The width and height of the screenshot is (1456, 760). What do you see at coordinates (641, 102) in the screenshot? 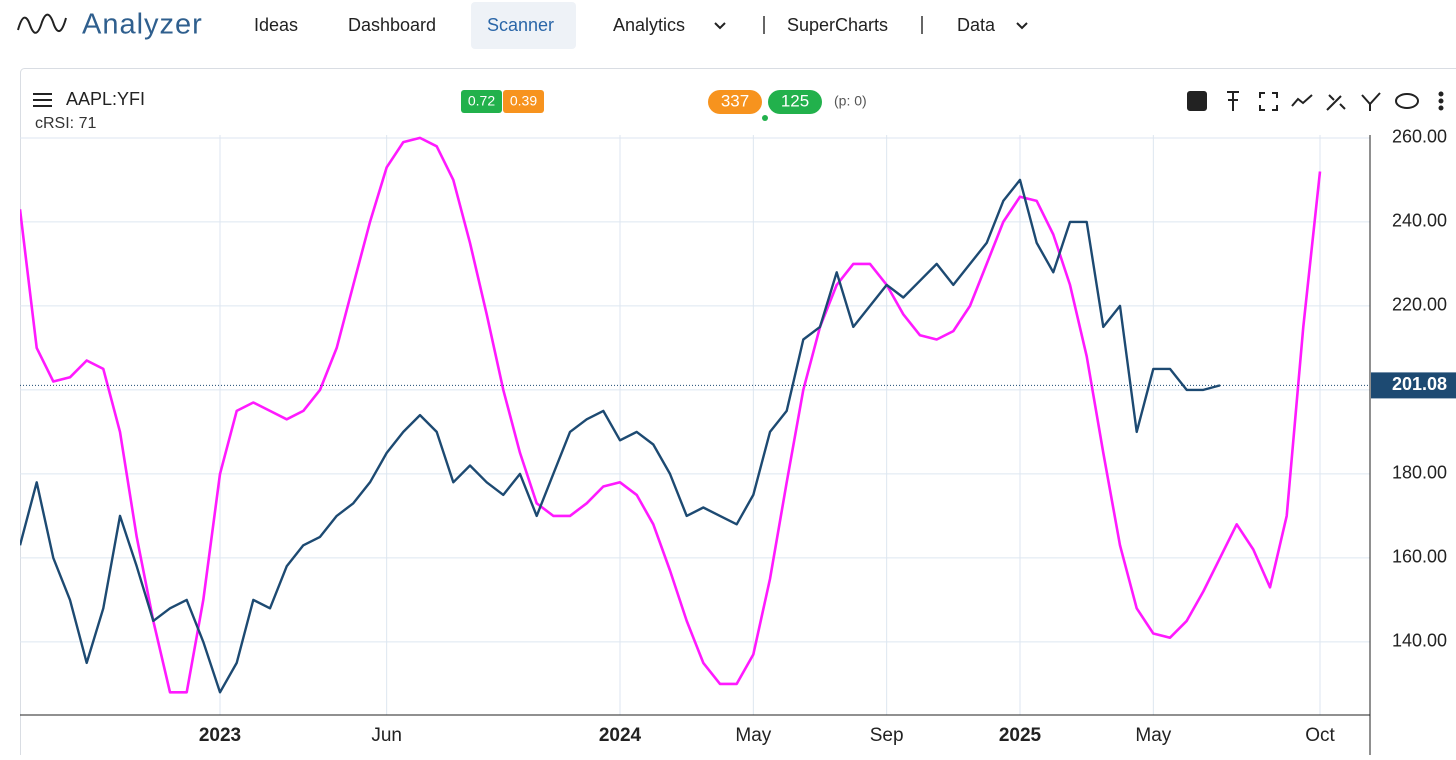
I see `header-badges: 0.72 0.39 337 125` at bounding box center [641, 102].